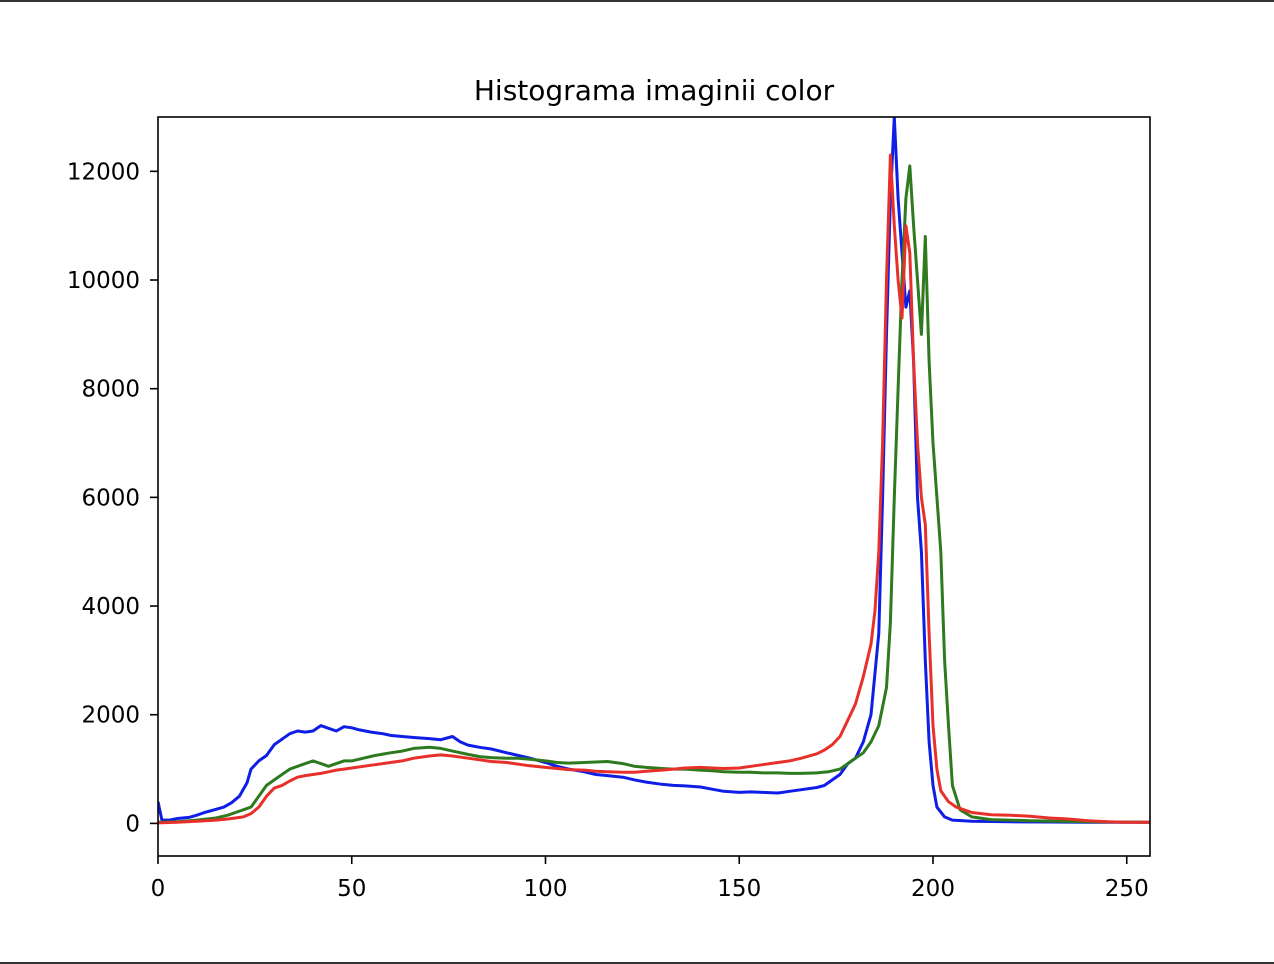  I want to click on x-tick-label: 0, so click(158, 889).